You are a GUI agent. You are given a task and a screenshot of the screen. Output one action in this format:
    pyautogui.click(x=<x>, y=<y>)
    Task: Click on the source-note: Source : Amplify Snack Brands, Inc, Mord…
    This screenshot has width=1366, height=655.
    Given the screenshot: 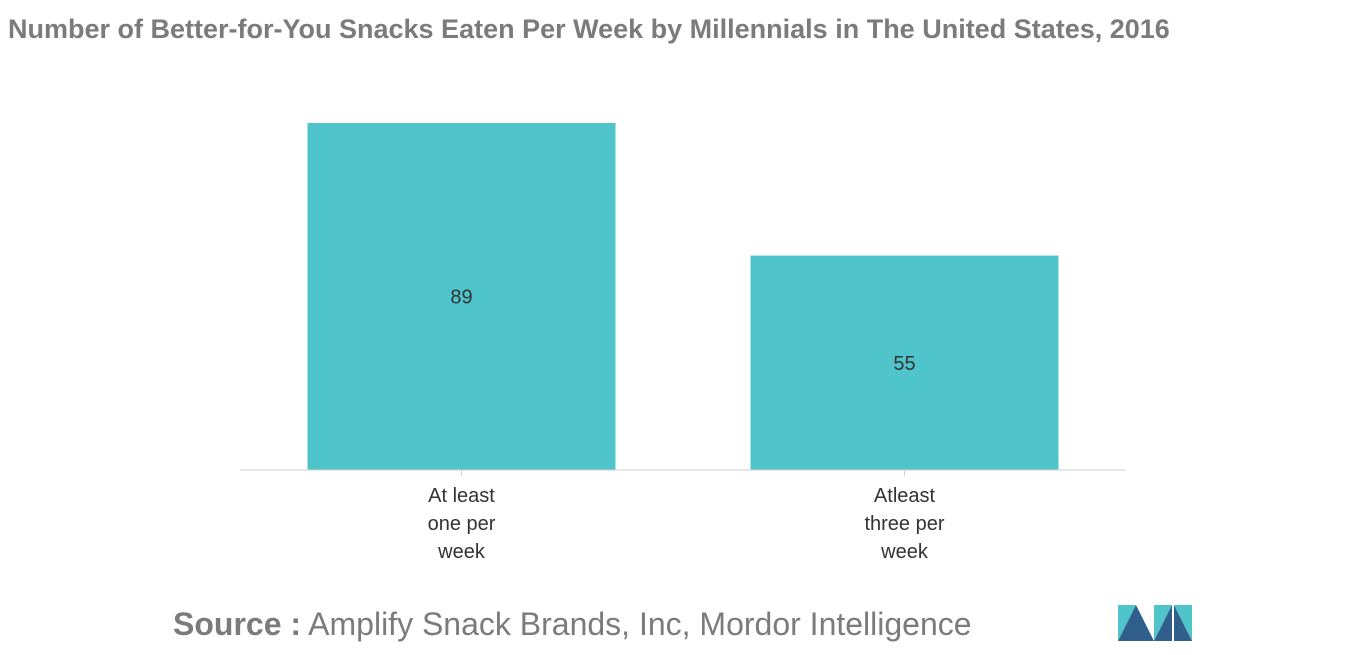 What is the action you would take?
    pyautogui.click(x=572, y=624)
    